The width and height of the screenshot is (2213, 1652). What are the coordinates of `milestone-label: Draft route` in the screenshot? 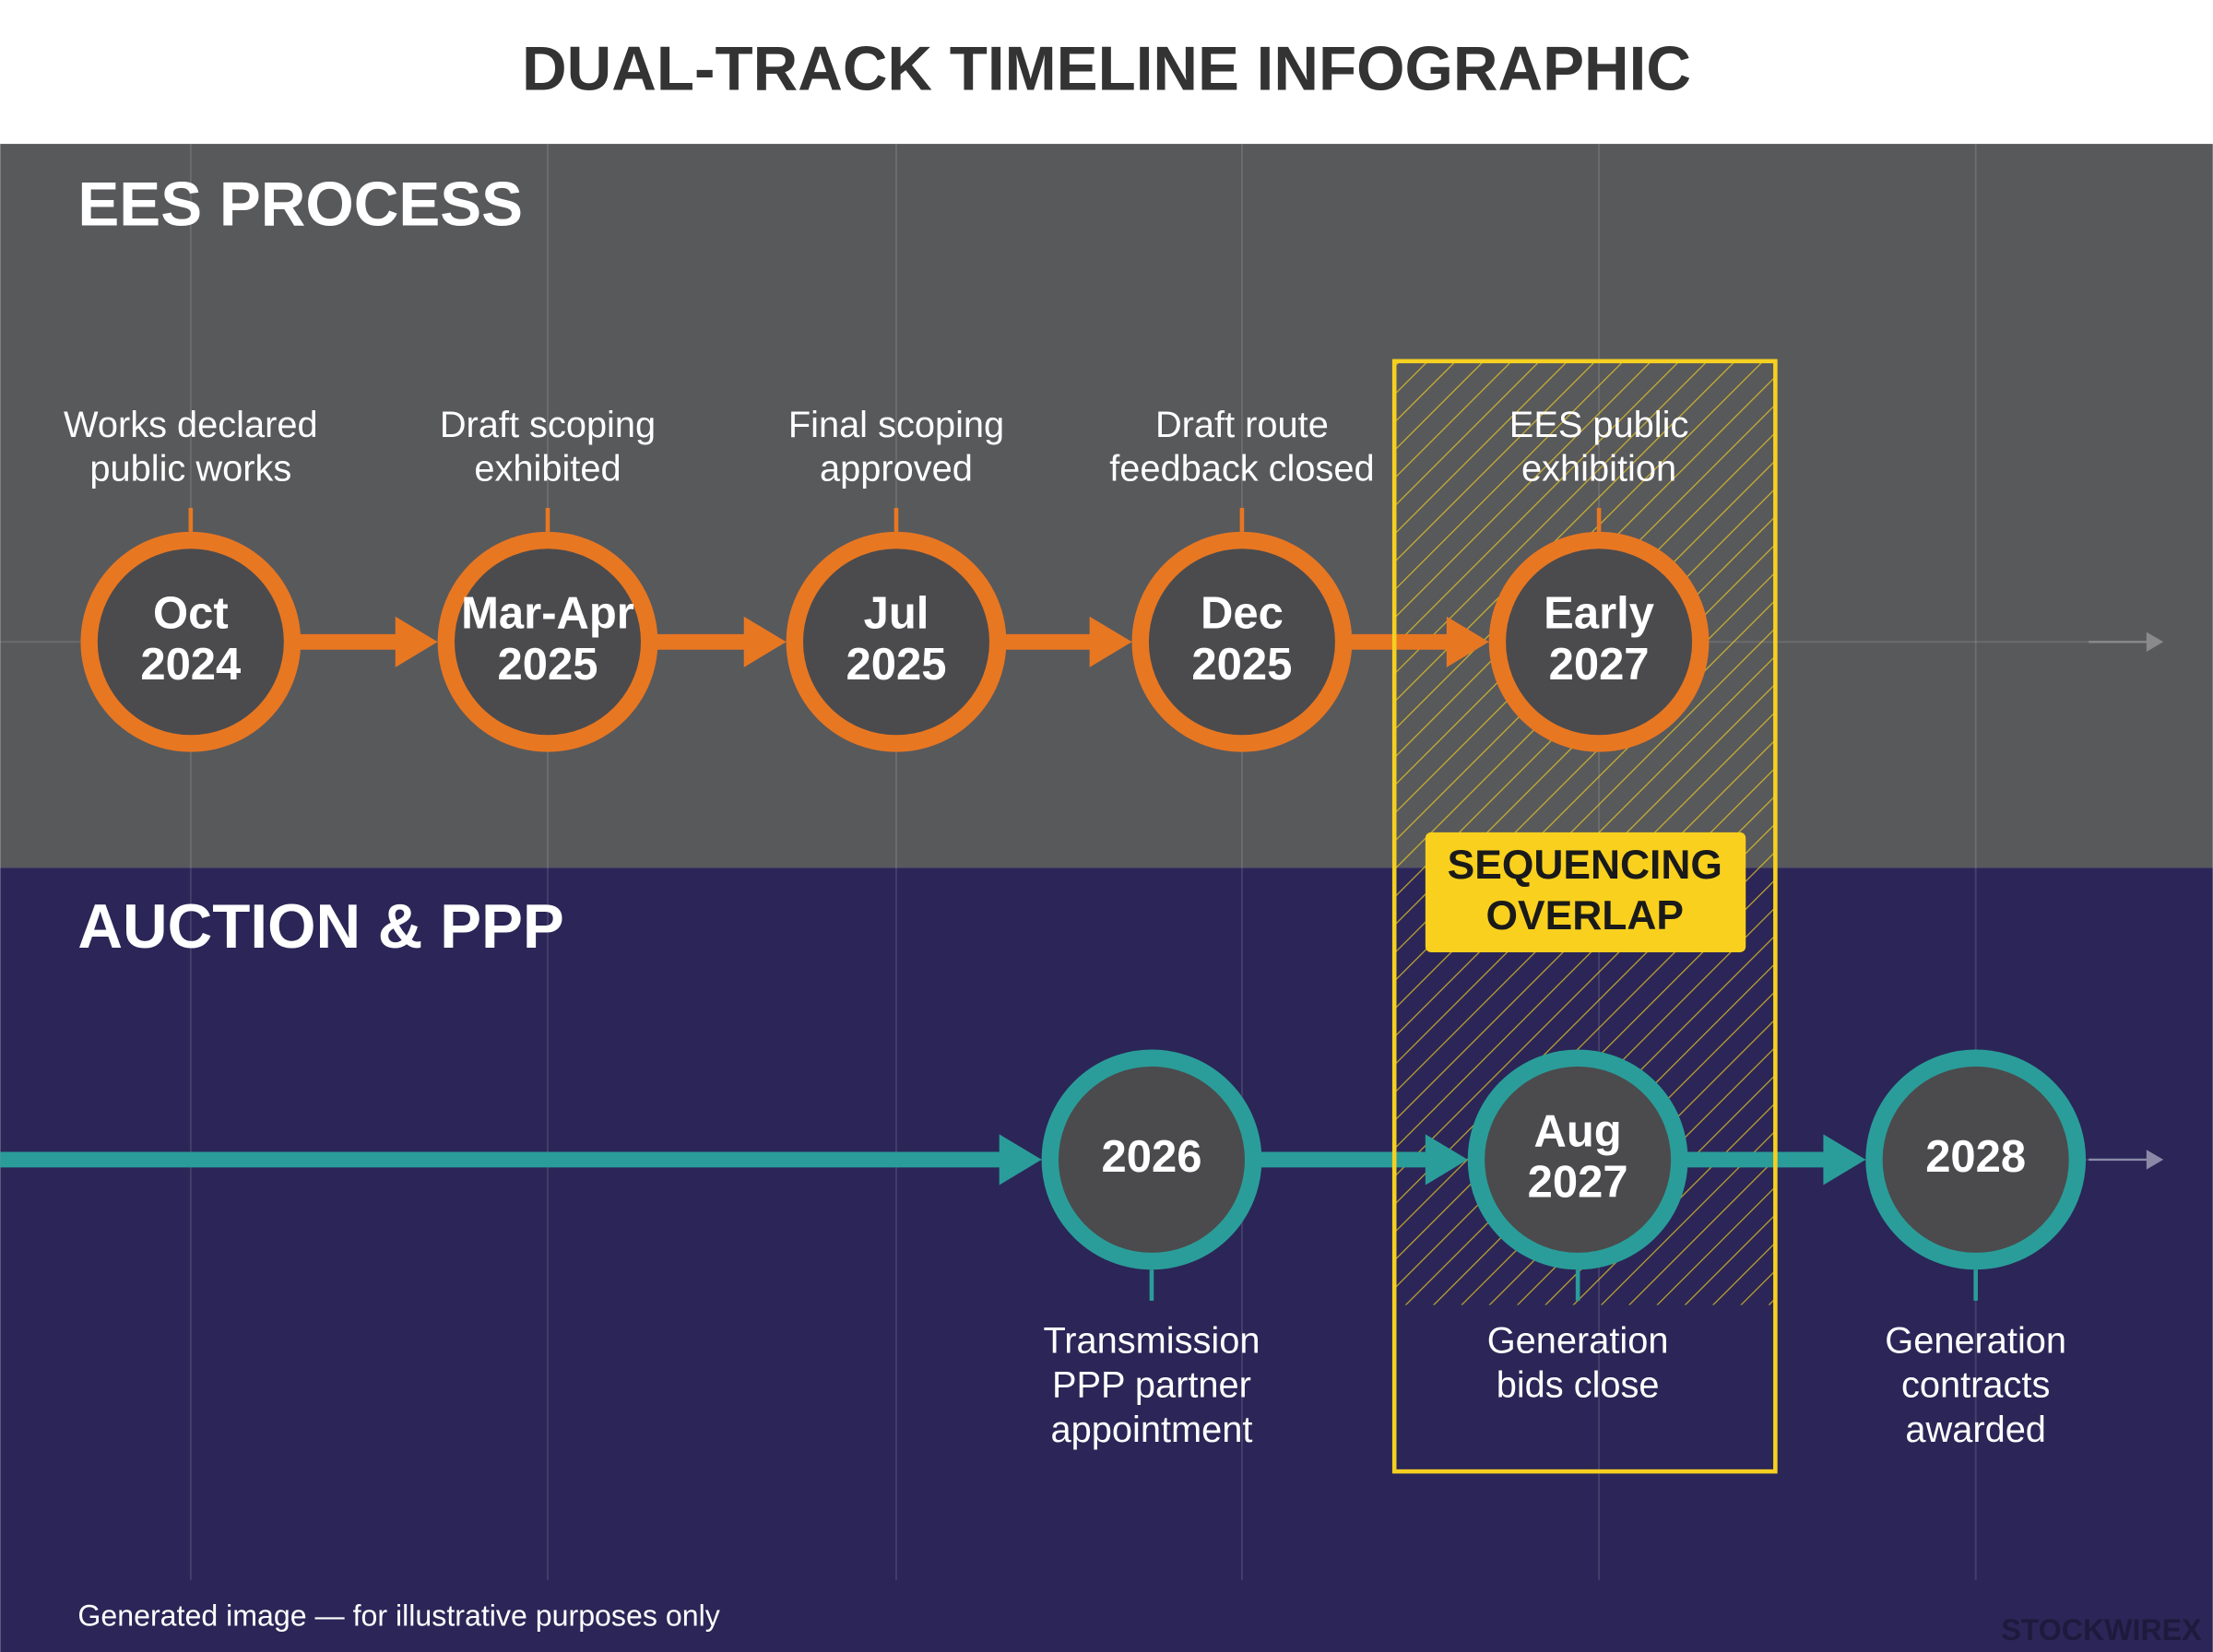 It's located at (1242, 425).